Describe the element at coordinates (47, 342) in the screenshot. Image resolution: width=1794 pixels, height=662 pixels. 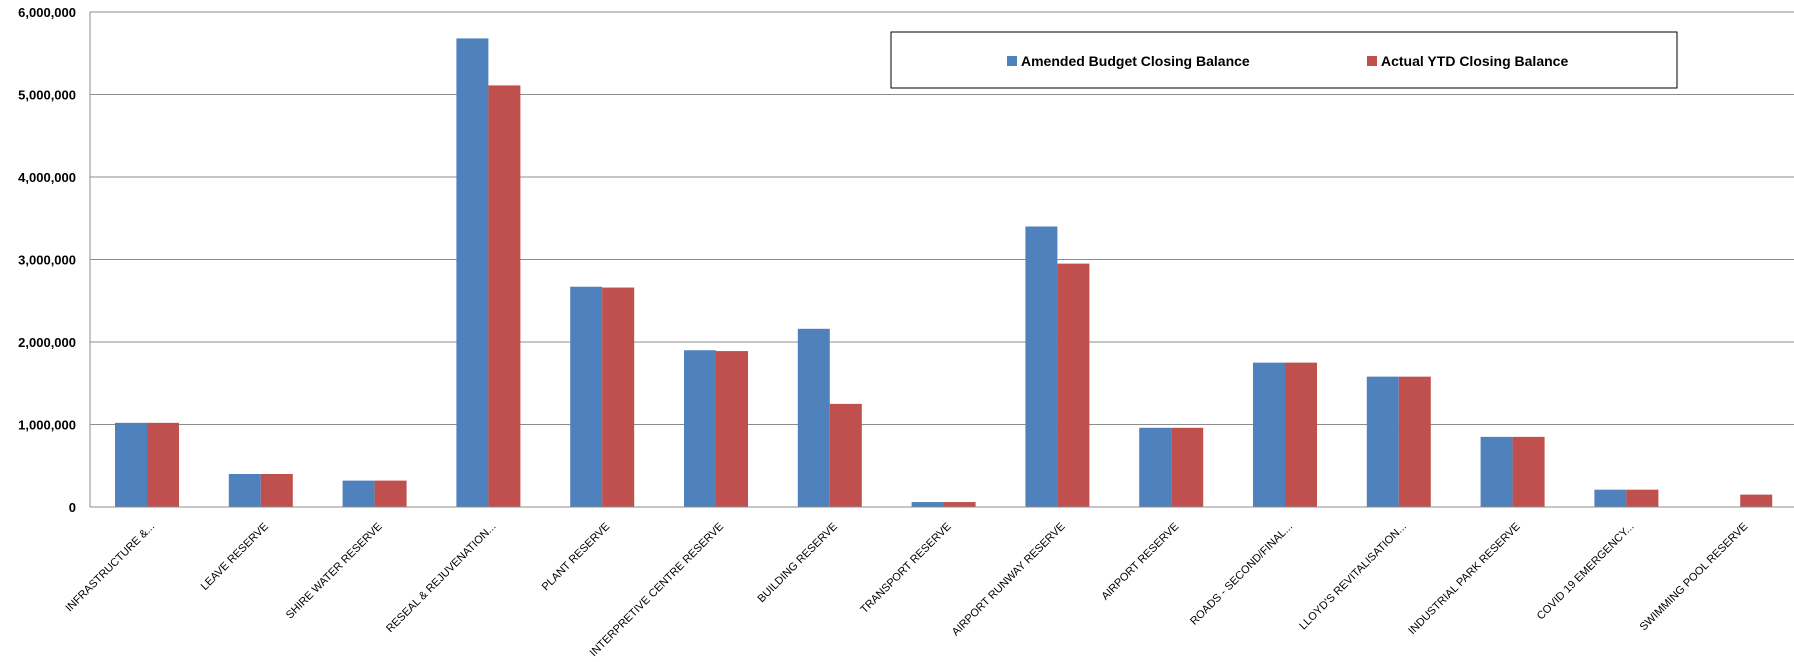
I see `y-tick-label: 2,000,000` at that location.